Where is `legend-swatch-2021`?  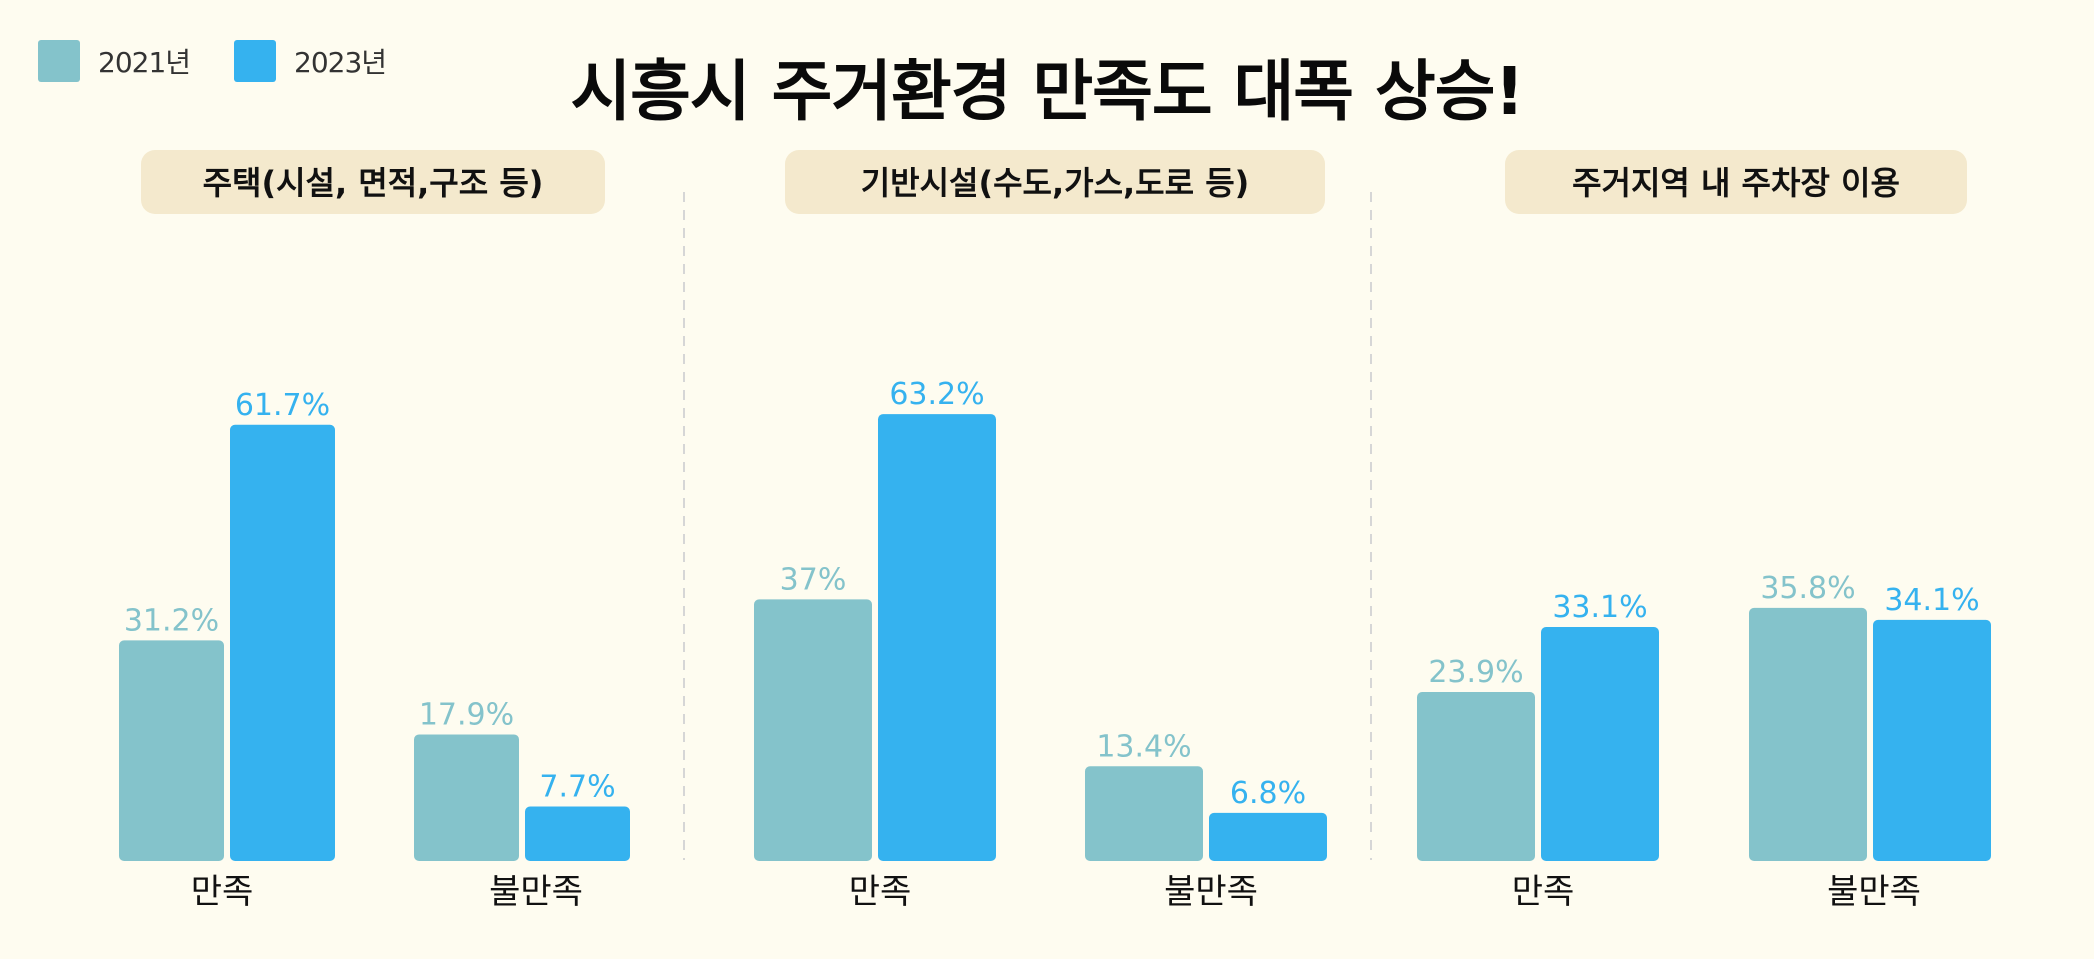
legend-swatch-2021 is located at coordinates (59, 61).